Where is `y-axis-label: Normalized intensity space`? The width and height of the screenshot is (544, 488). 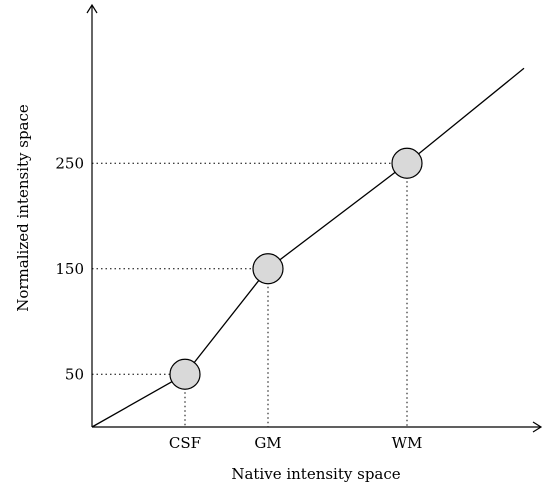
y-axis-label: Normalized intensity space is located at coordinates (23, 208).